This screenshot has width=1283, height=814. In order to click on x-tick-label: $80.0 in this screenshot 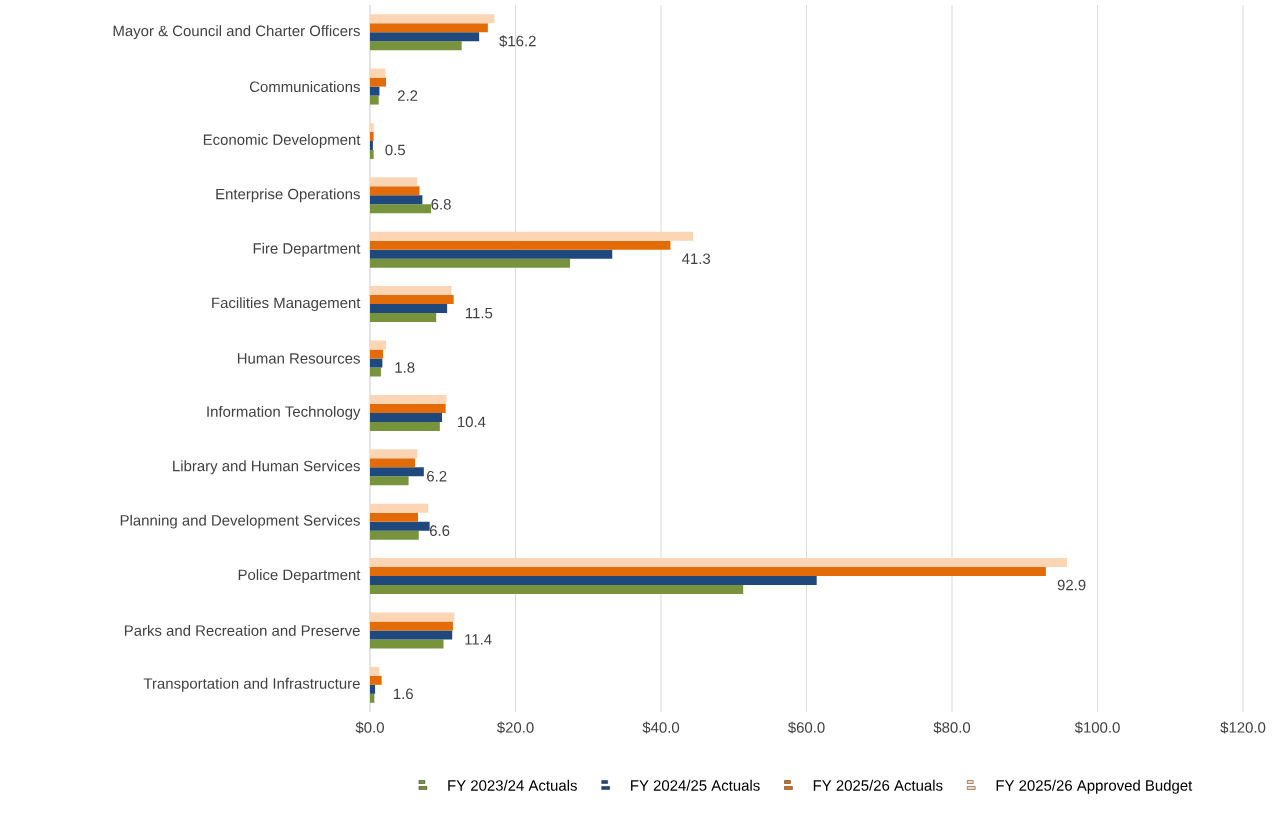, I will do `click(952, 727)`.